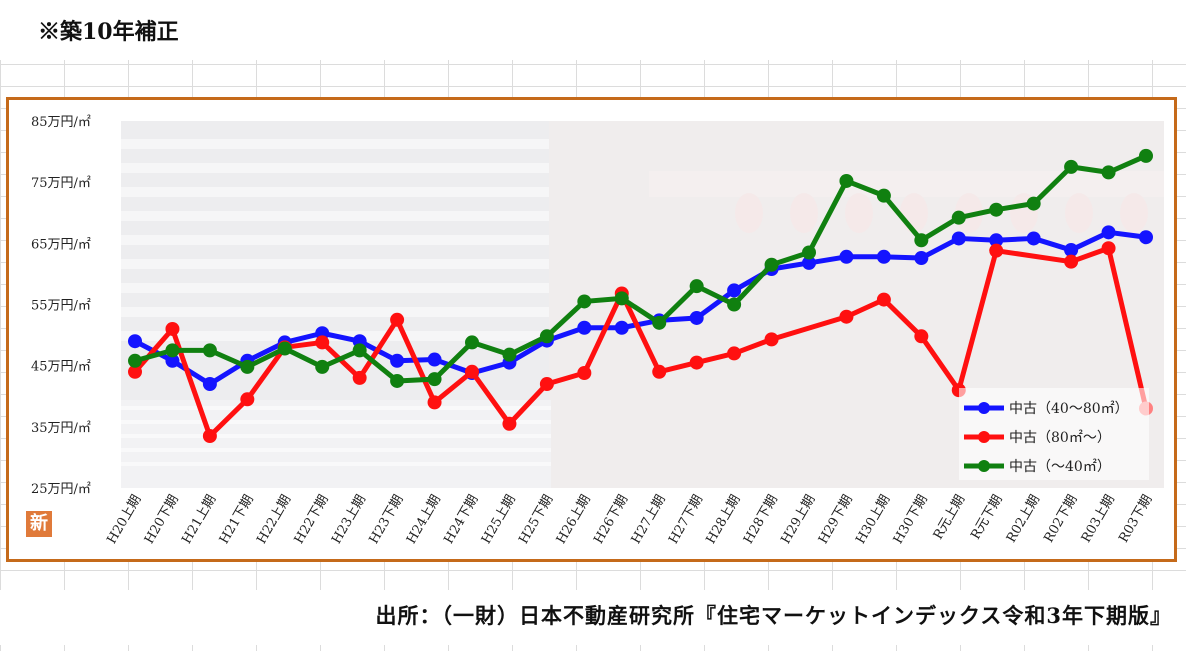  Describe the element at coordinates (1060, 467) in the screenshot. I see `legend-label: 中古（～40㎡）` at that location.